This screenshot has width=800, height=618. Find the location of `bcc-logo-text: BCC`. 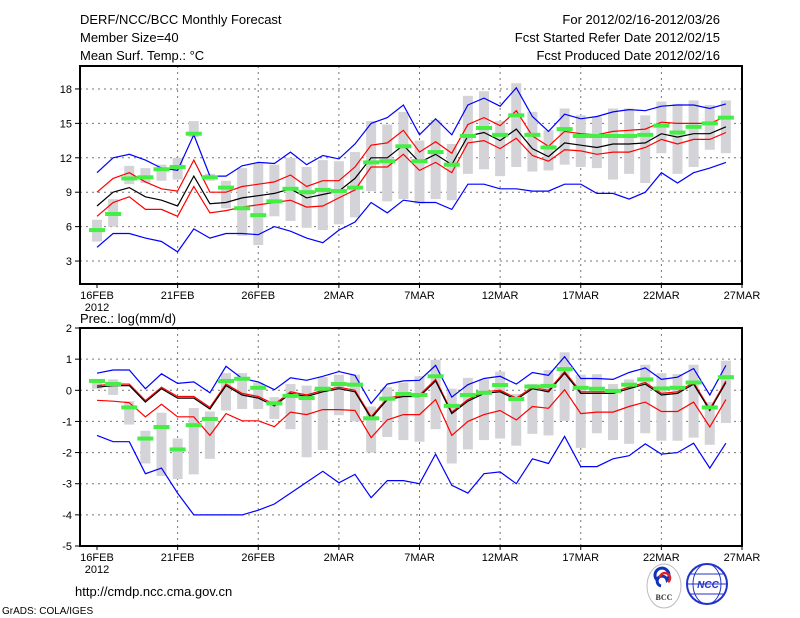

bcc-logo-text: BCC is located at coordinates (664, 597).